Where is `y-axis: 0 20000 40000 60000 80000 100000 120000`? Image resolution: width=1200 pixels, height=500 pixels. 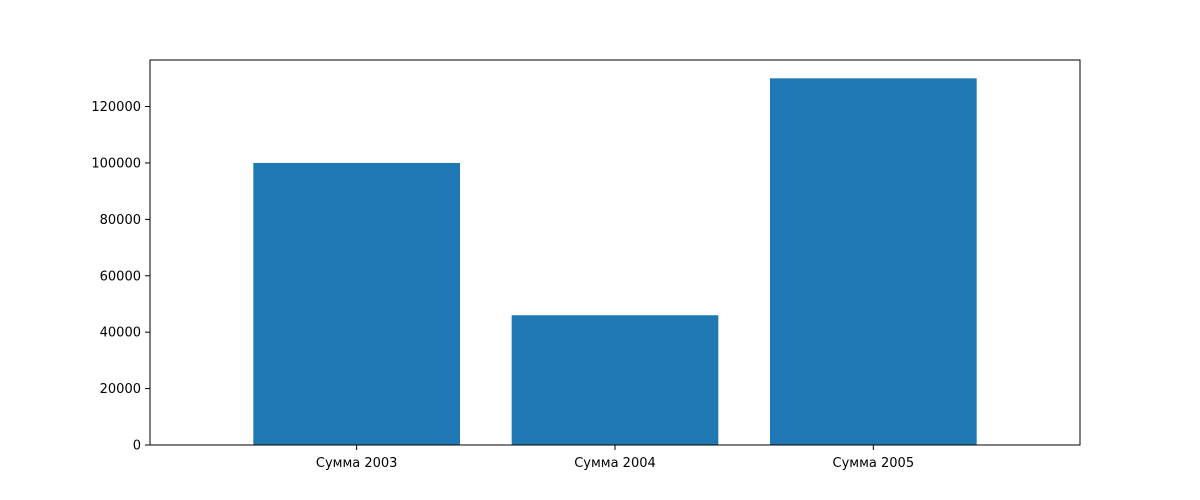
y-axis: 0 20000 40000 60000 80000 100000 120000 is located at coordinates (120, 277).